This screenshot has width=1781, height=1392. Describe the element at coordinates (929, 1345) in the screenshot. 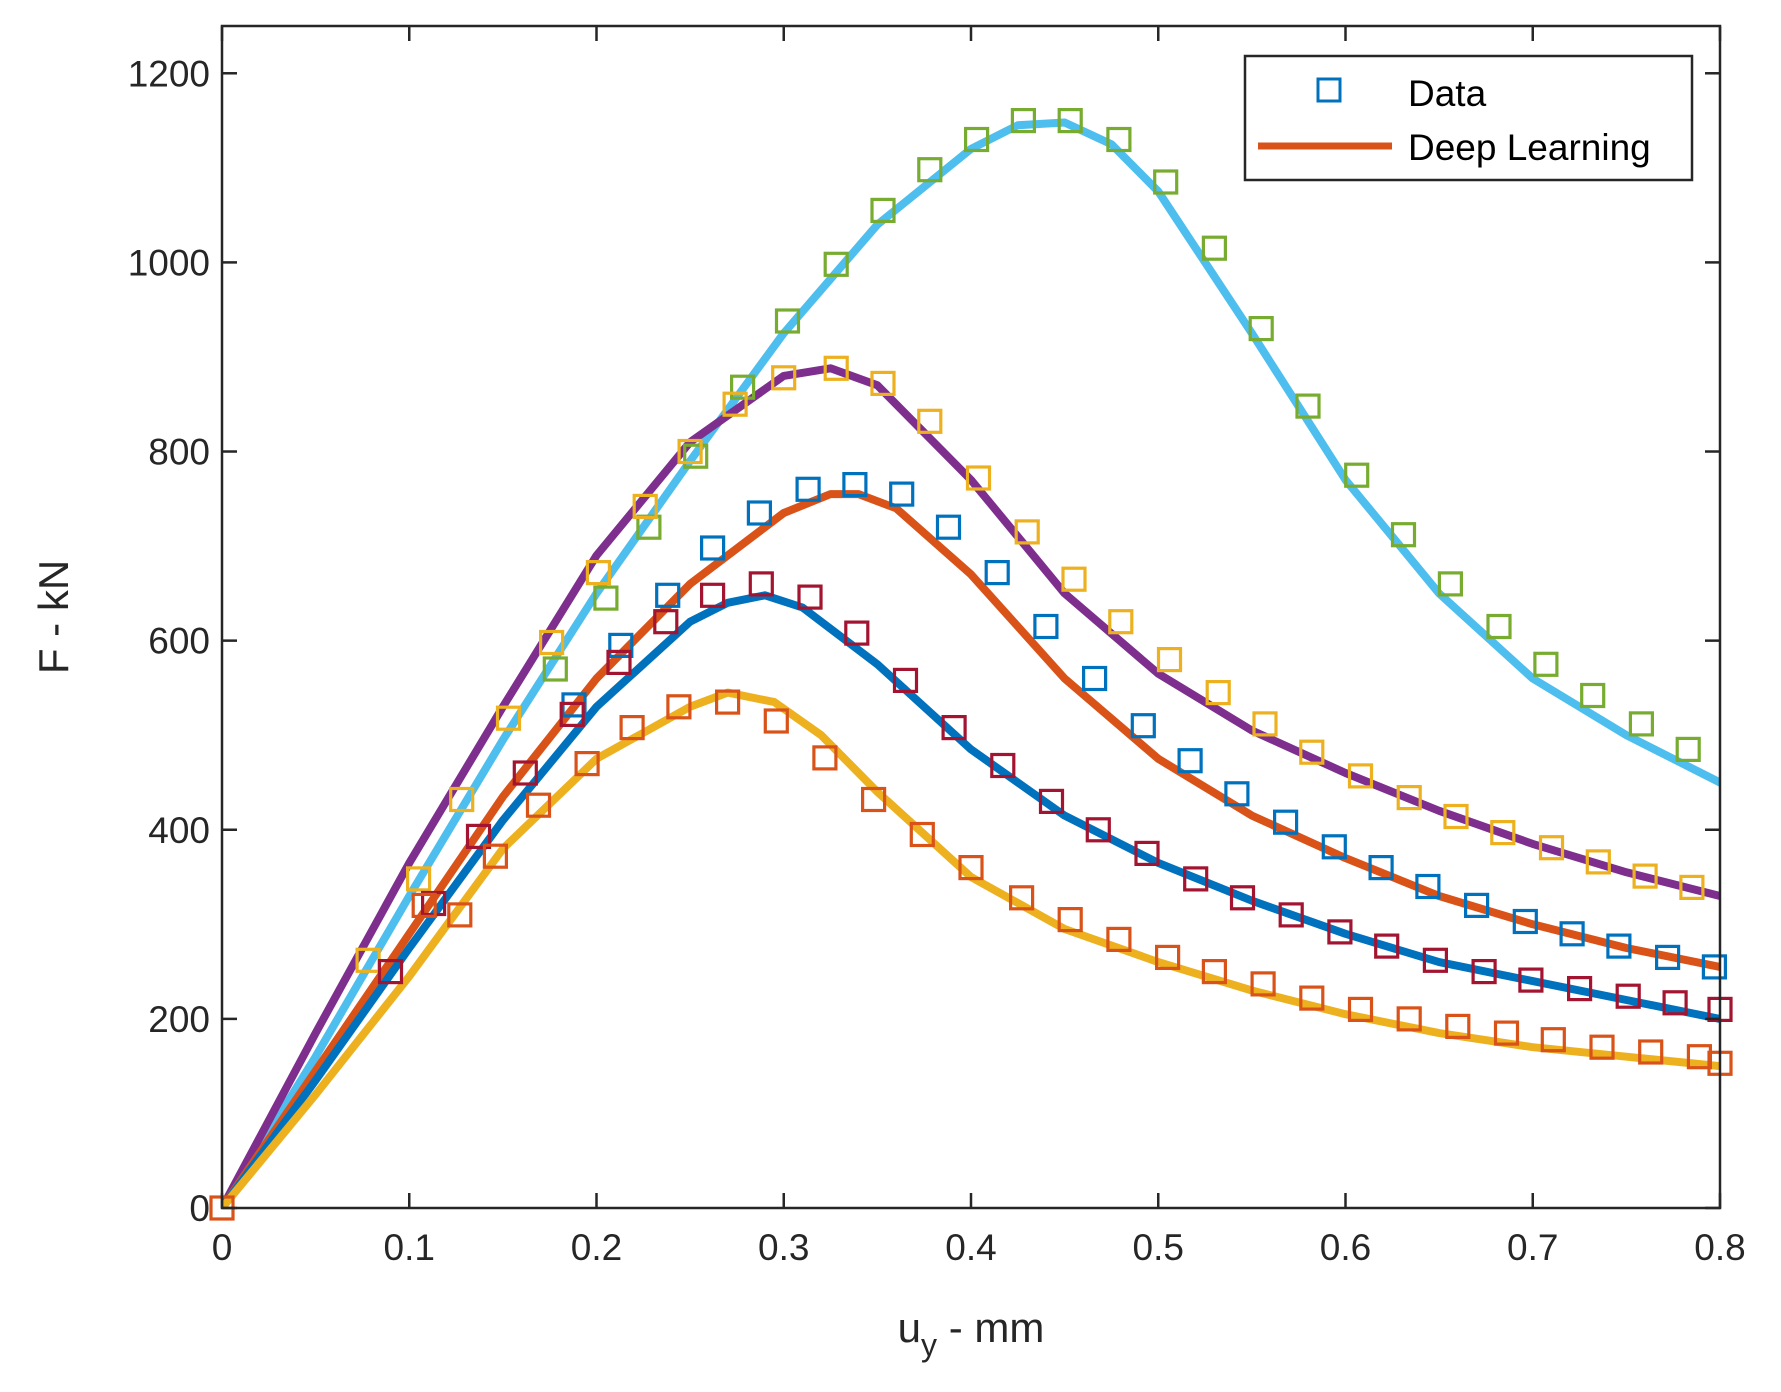

I see `x-axis-label-subscript: y` at that location.